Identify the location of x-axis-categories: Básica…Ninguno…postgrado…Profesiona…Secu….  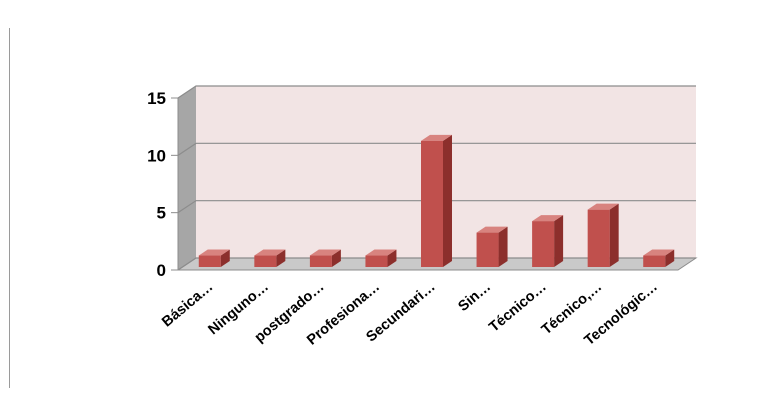
(410, 314).